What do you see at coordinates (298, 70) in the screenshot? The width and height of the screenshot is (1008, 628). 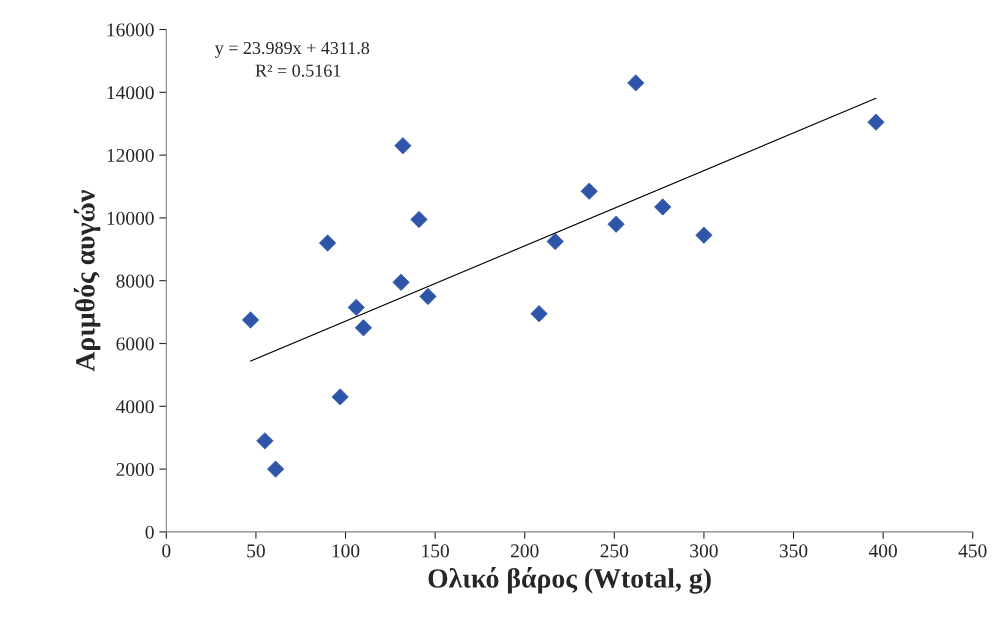 I see `annotation: R² = 0.5161` at bounding box center [298, 70].